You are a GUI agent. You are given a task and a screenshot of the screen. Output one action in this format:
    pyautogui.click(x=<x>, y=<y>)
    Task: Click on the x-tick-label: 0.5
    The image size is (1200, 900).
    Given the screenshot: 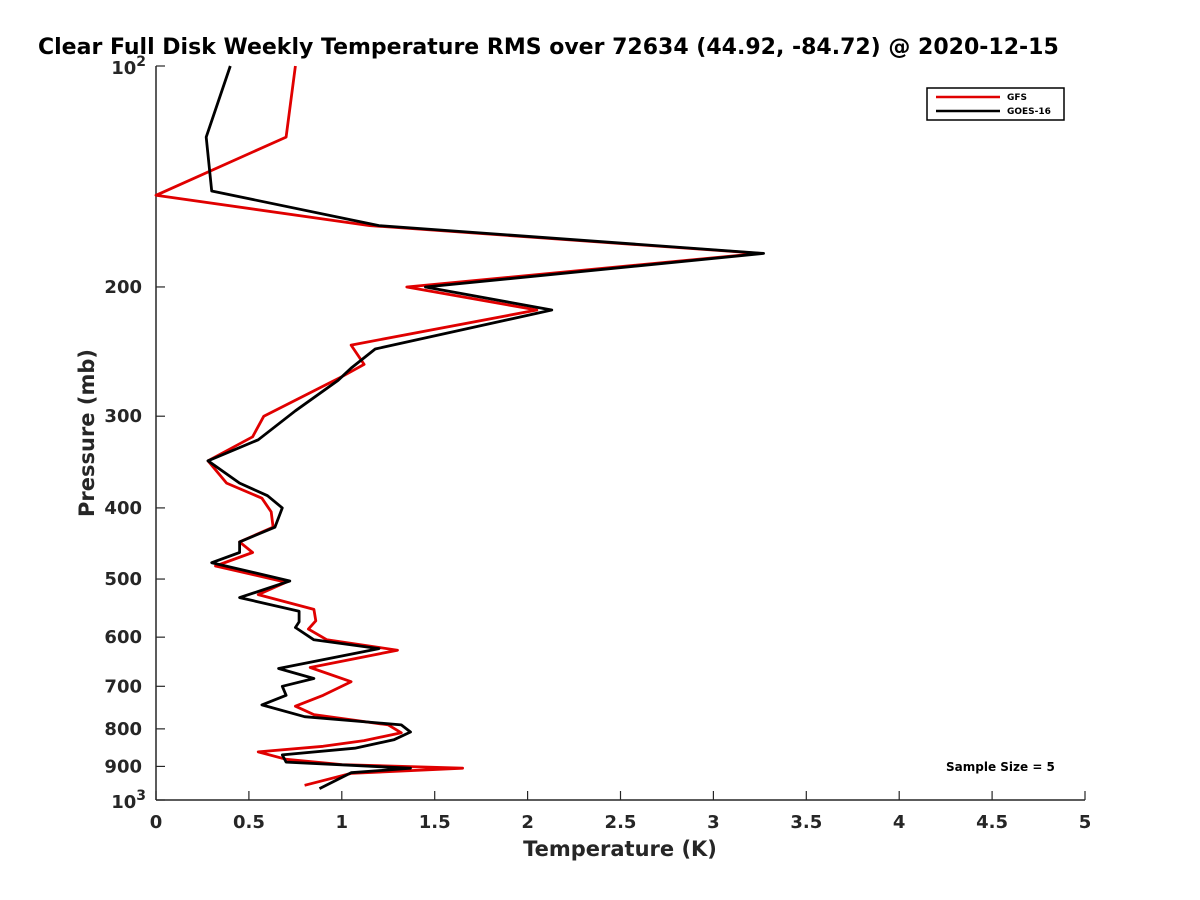 What is the action you would take?
    pyautogui.click(x=249, y=822)
    